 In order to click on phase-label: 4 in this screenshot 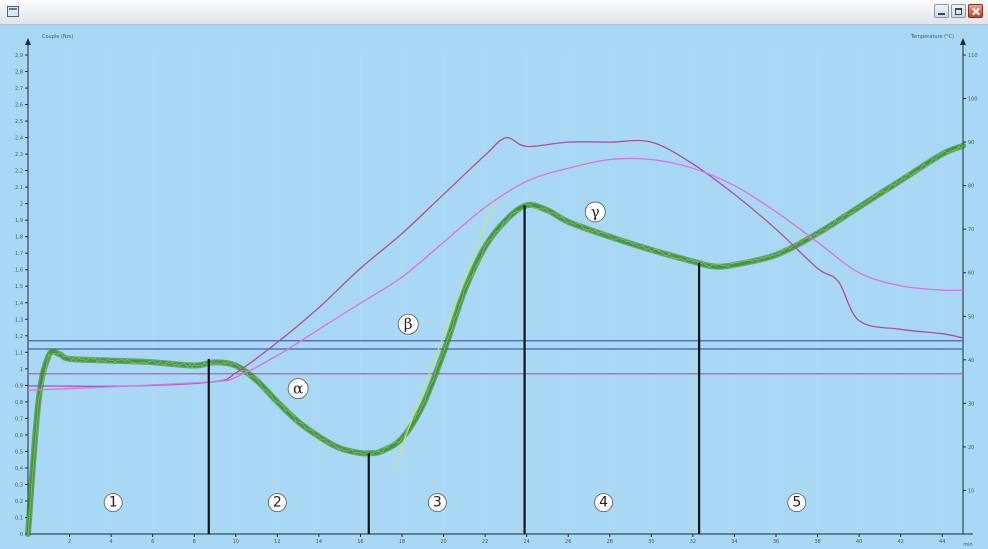, I will do `click(603, 503)`.